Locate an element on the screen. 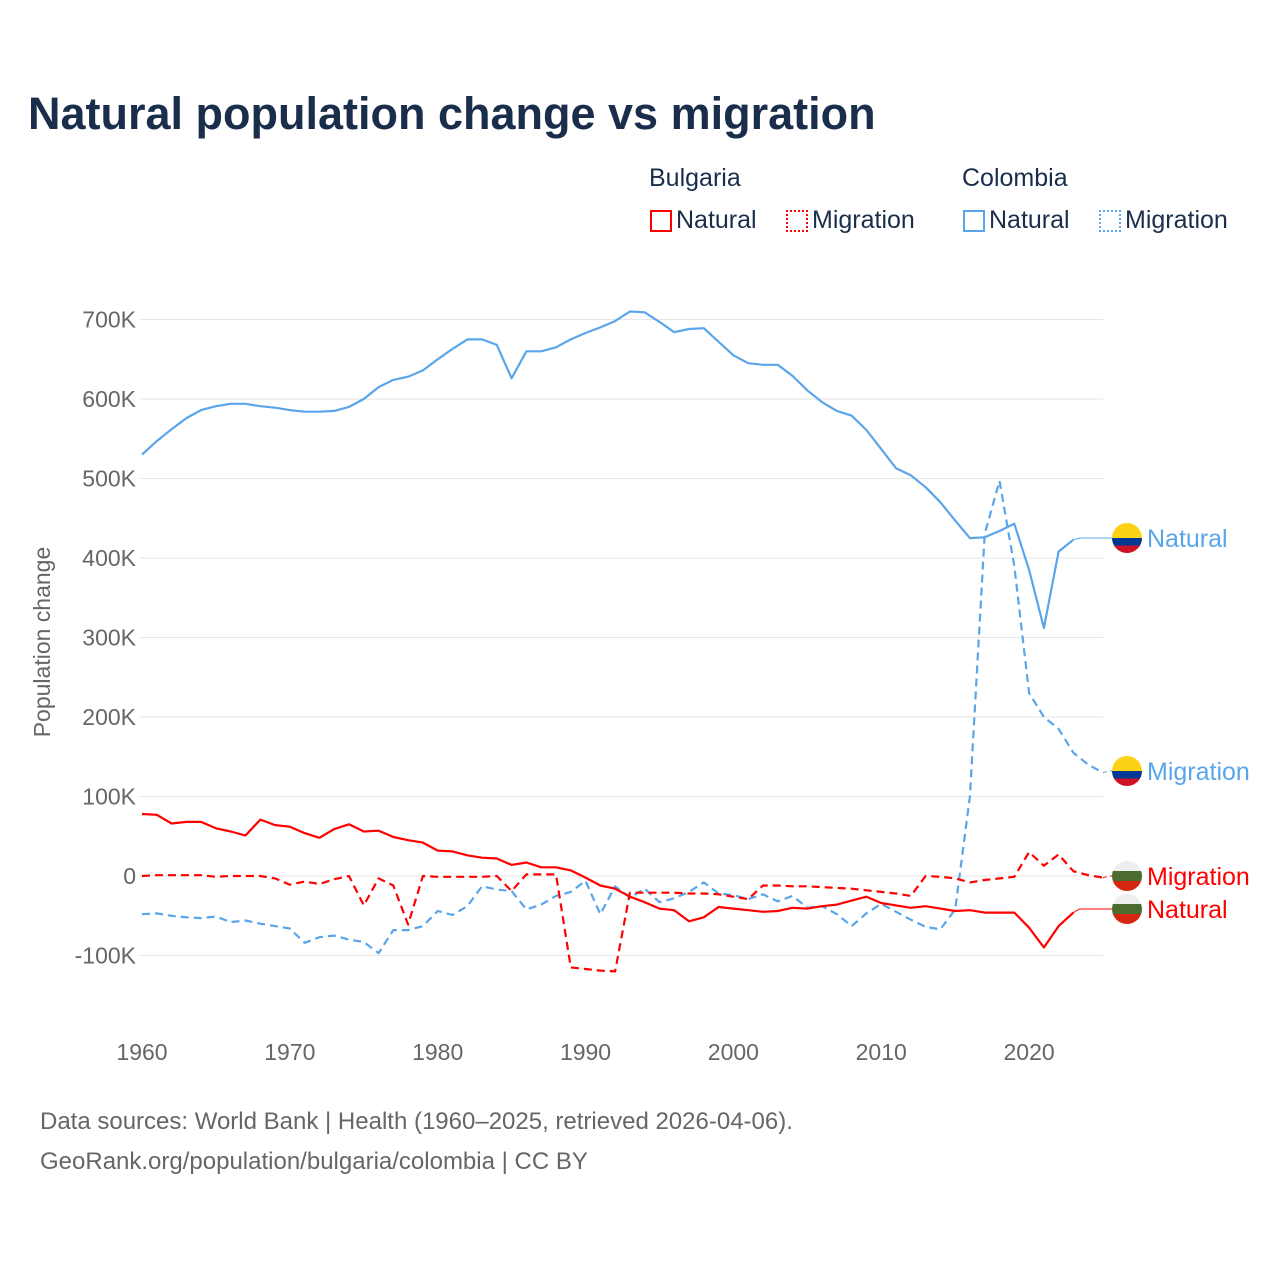 This screenshot has height=1280, width=1280. y-tick-label: 600K is located at coordinates (109, 399).